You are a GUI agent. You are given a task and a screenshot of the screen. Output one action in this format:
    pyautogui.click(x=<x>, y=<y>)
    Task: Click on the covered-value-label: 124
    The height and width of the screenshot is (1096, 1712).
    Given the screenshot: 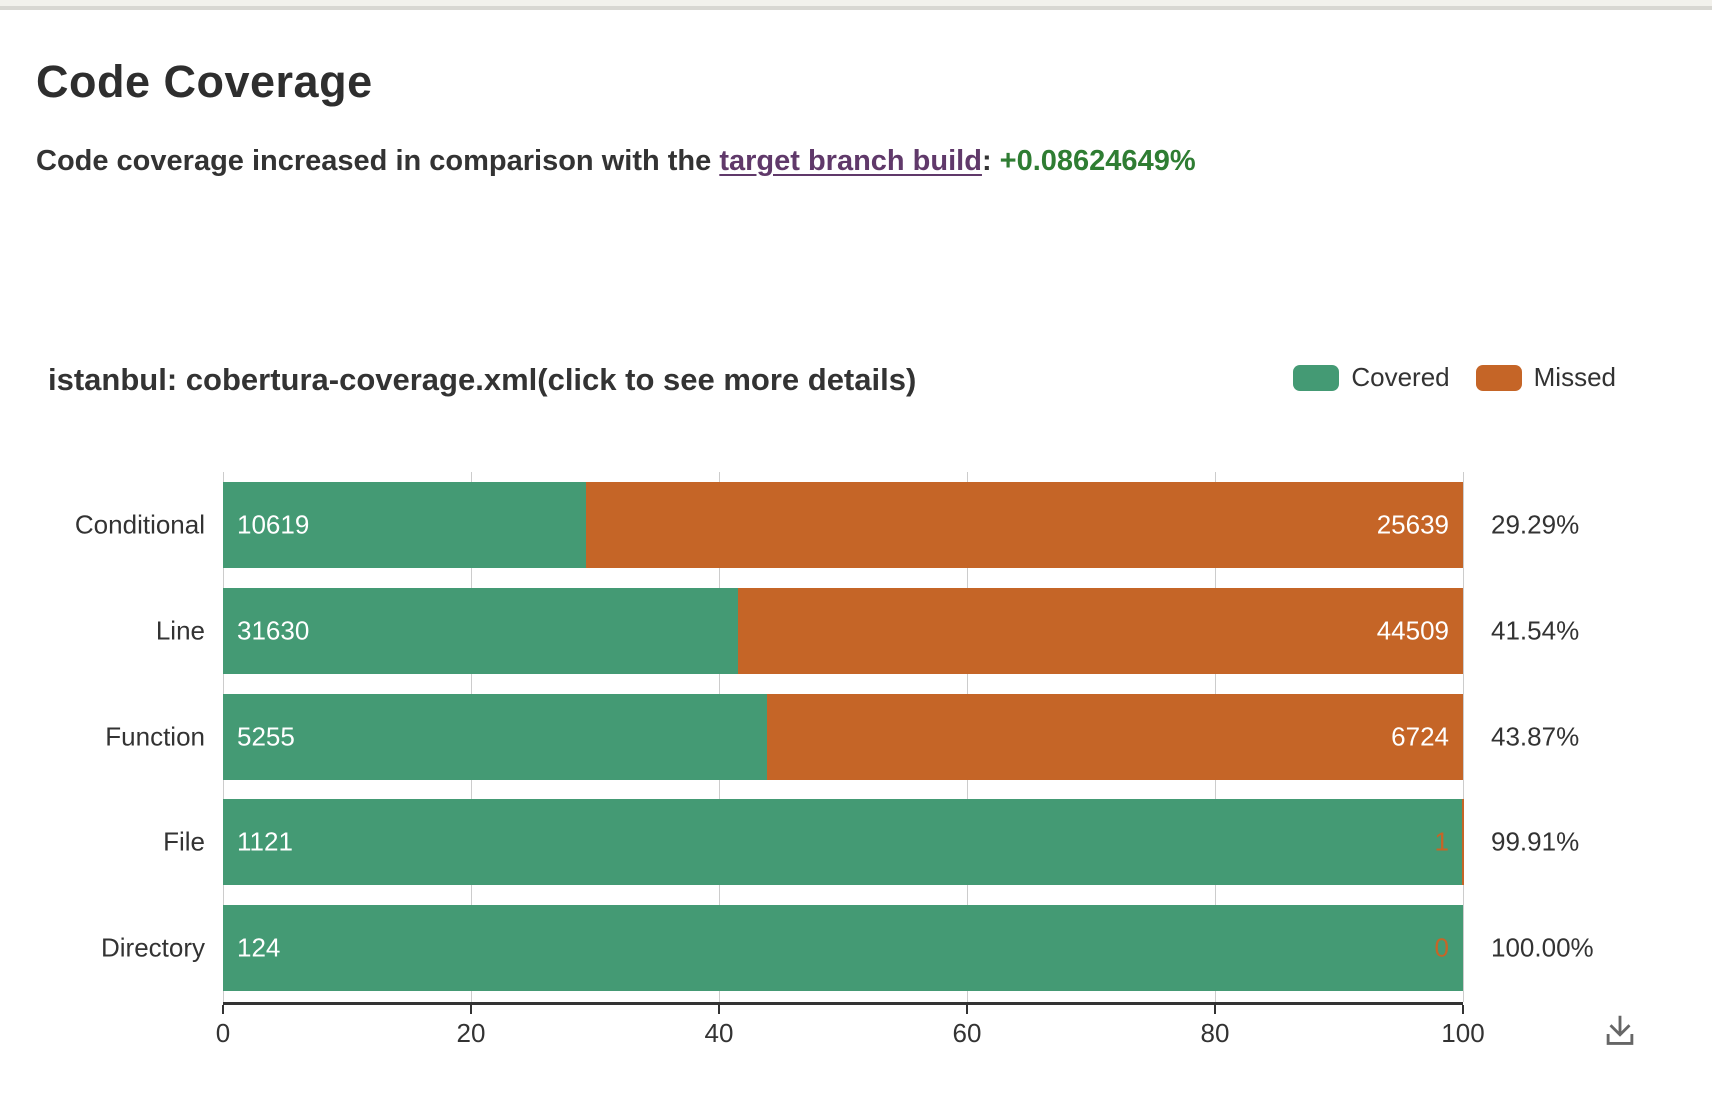 What is the action you would take?
    pyautogui.click(x=259, y=947)
    